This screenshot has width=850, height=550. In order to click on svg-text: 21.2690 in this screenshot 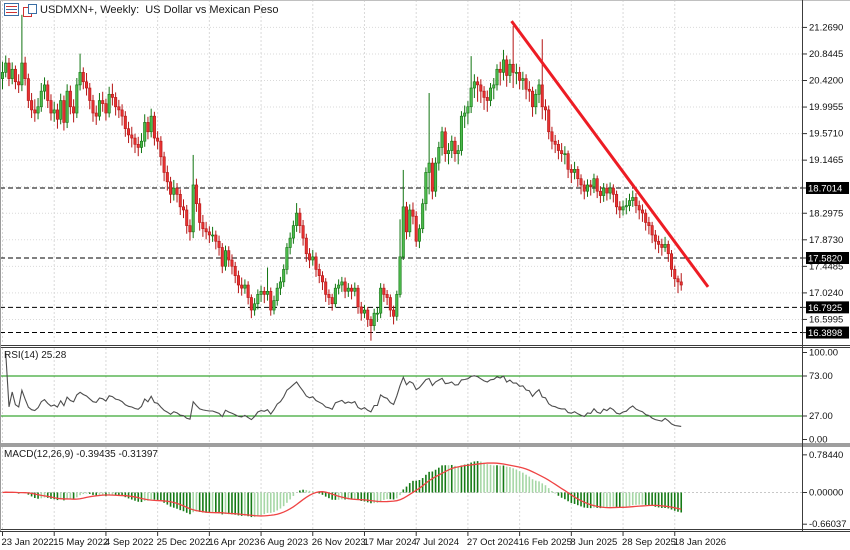, I will do `click(826, 27)`.